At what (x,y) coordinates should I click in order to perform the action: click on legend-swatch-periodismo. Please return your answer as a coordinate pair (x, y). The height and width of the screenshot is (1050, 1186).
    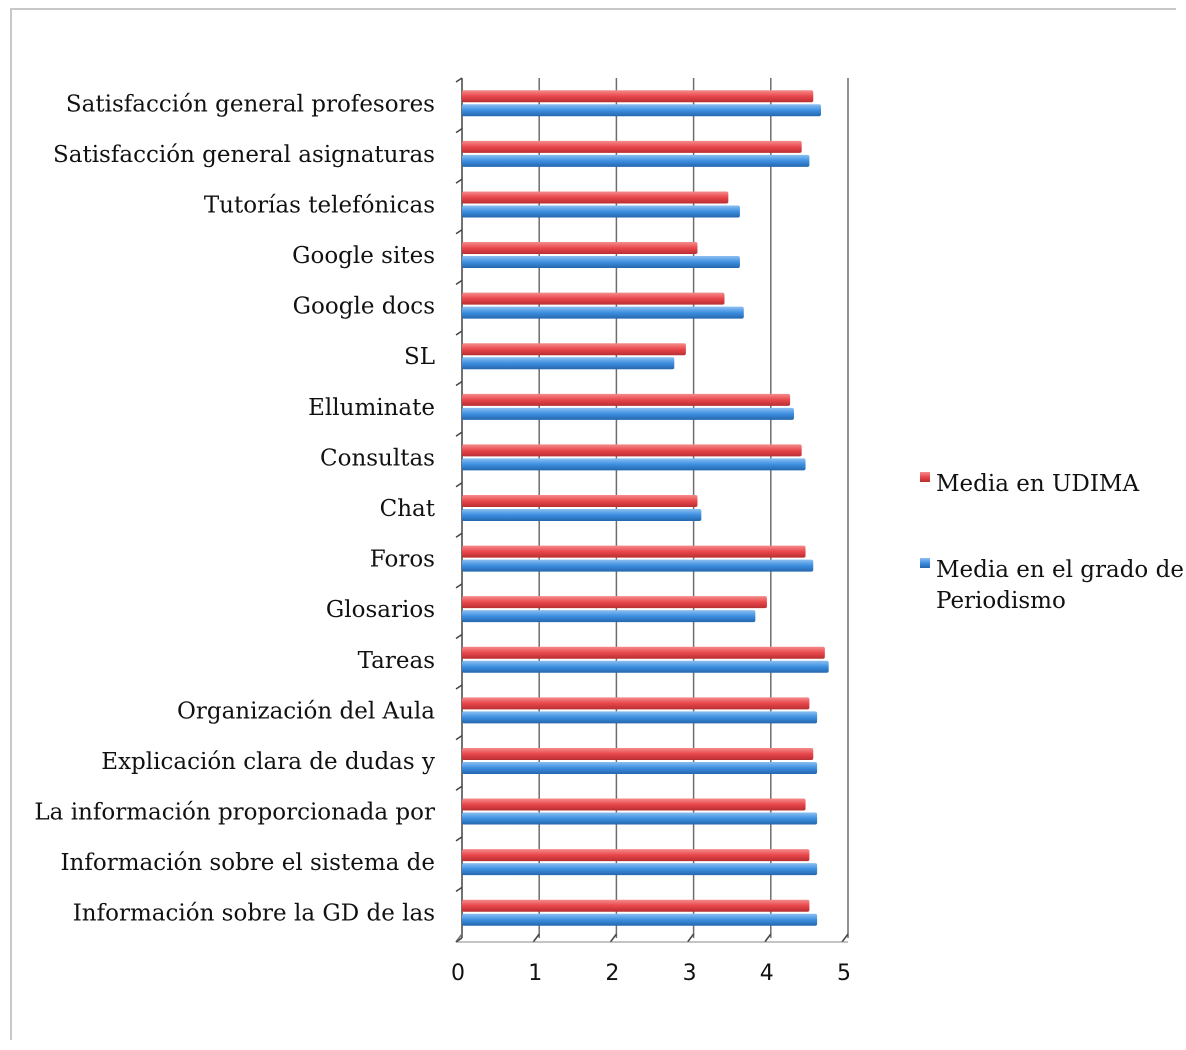
    Looking at the image, I should click on (925, 563).